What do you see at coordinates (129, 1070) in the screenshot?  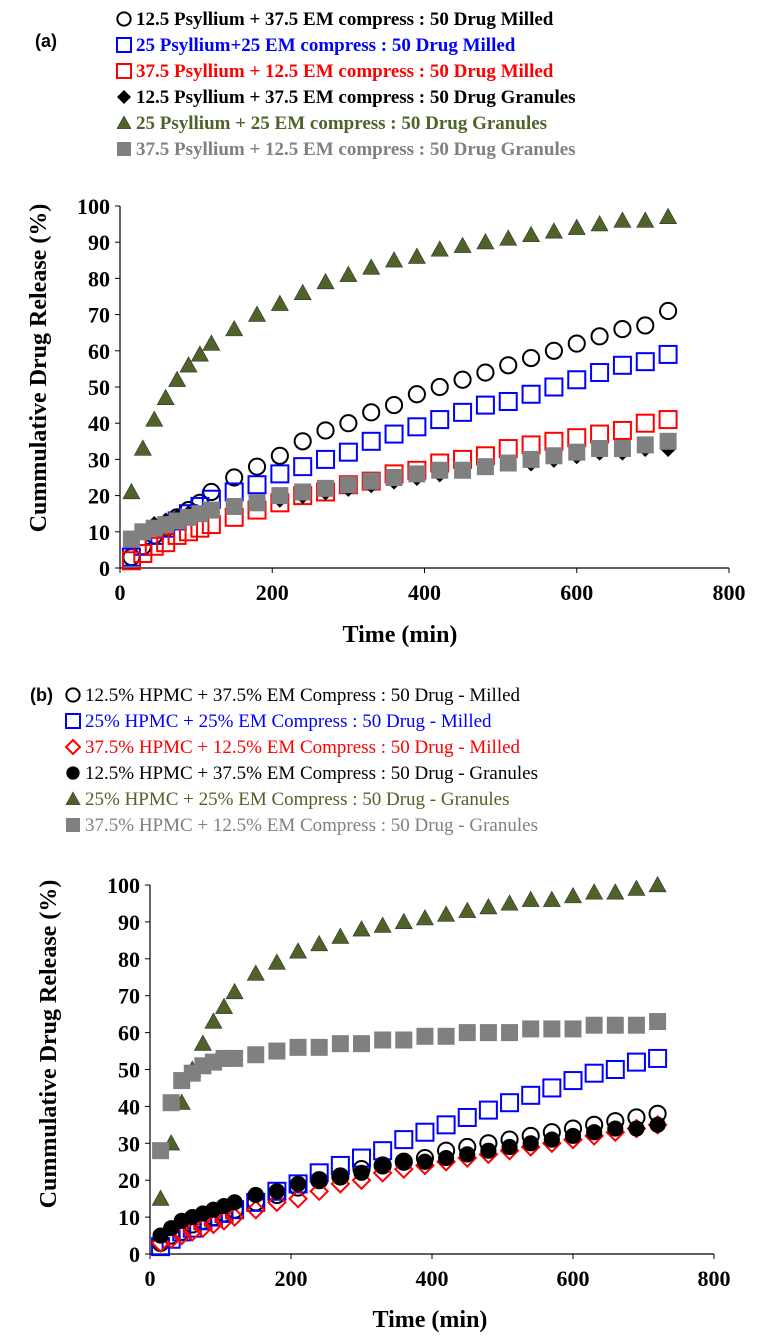 I see `y-tick-label: 50` at bounding box center [129, 1070].